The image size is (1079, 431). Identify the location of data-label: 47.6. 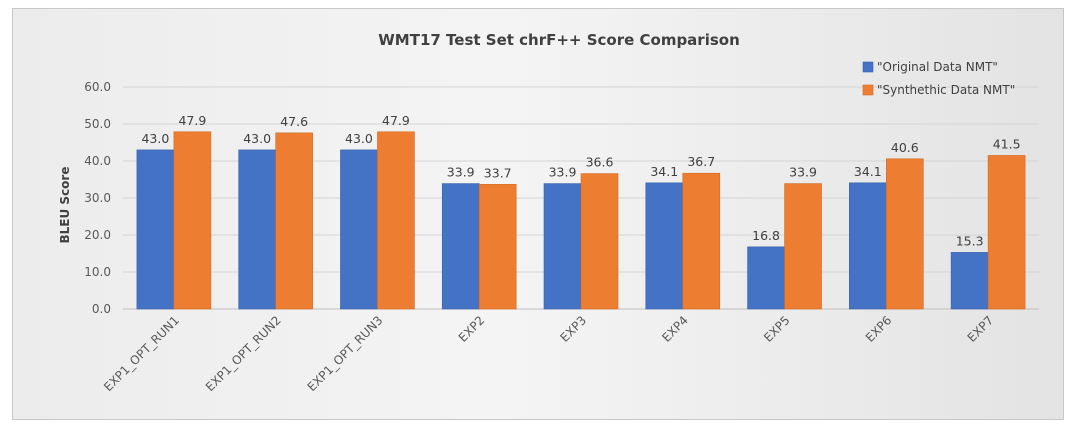
(294, 121).